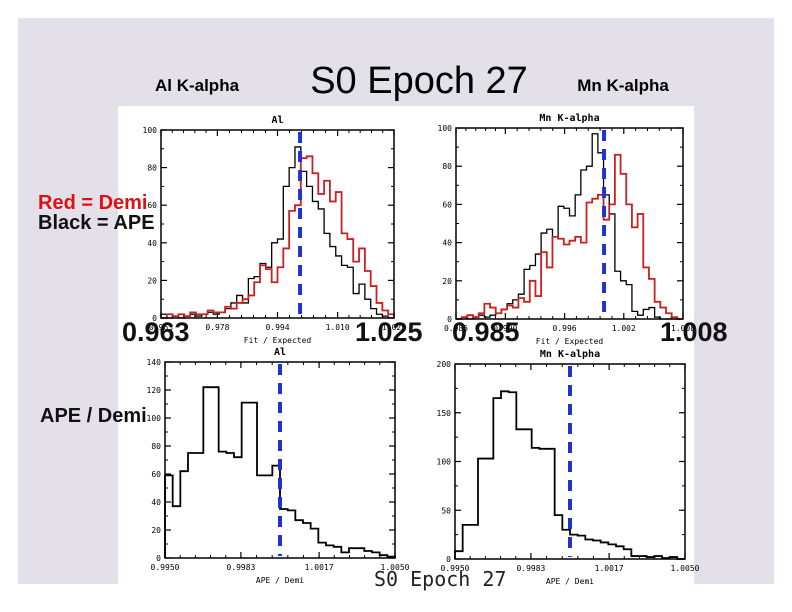 Image resolution: width=792 pixels, height=612 pixels. I want to click on svg-text: 0.978, so click(217, 327).